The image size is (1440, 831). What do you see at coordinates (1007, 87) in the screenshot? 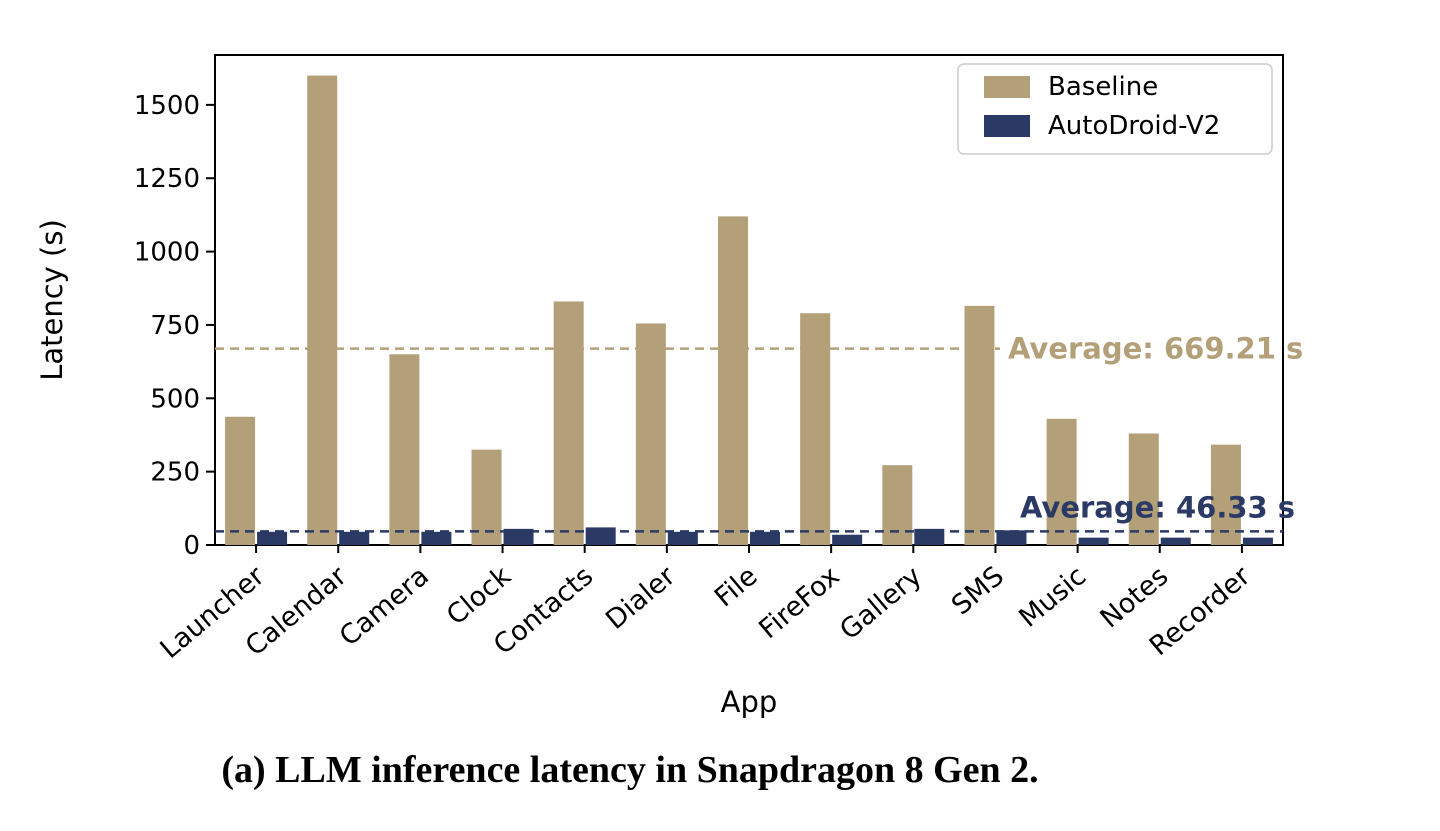
I see `legend-swatch-baseline` at bounding box center [1007, 87].